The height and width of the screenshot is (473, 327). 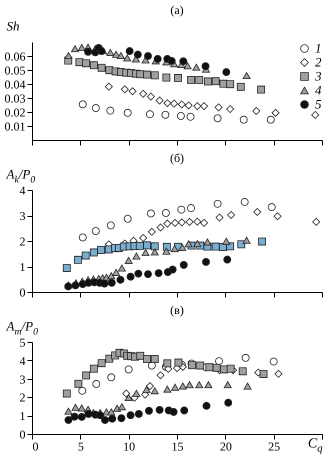 I want to click on x-axis-title: C$_{q}$, so click(x=315, y=445).